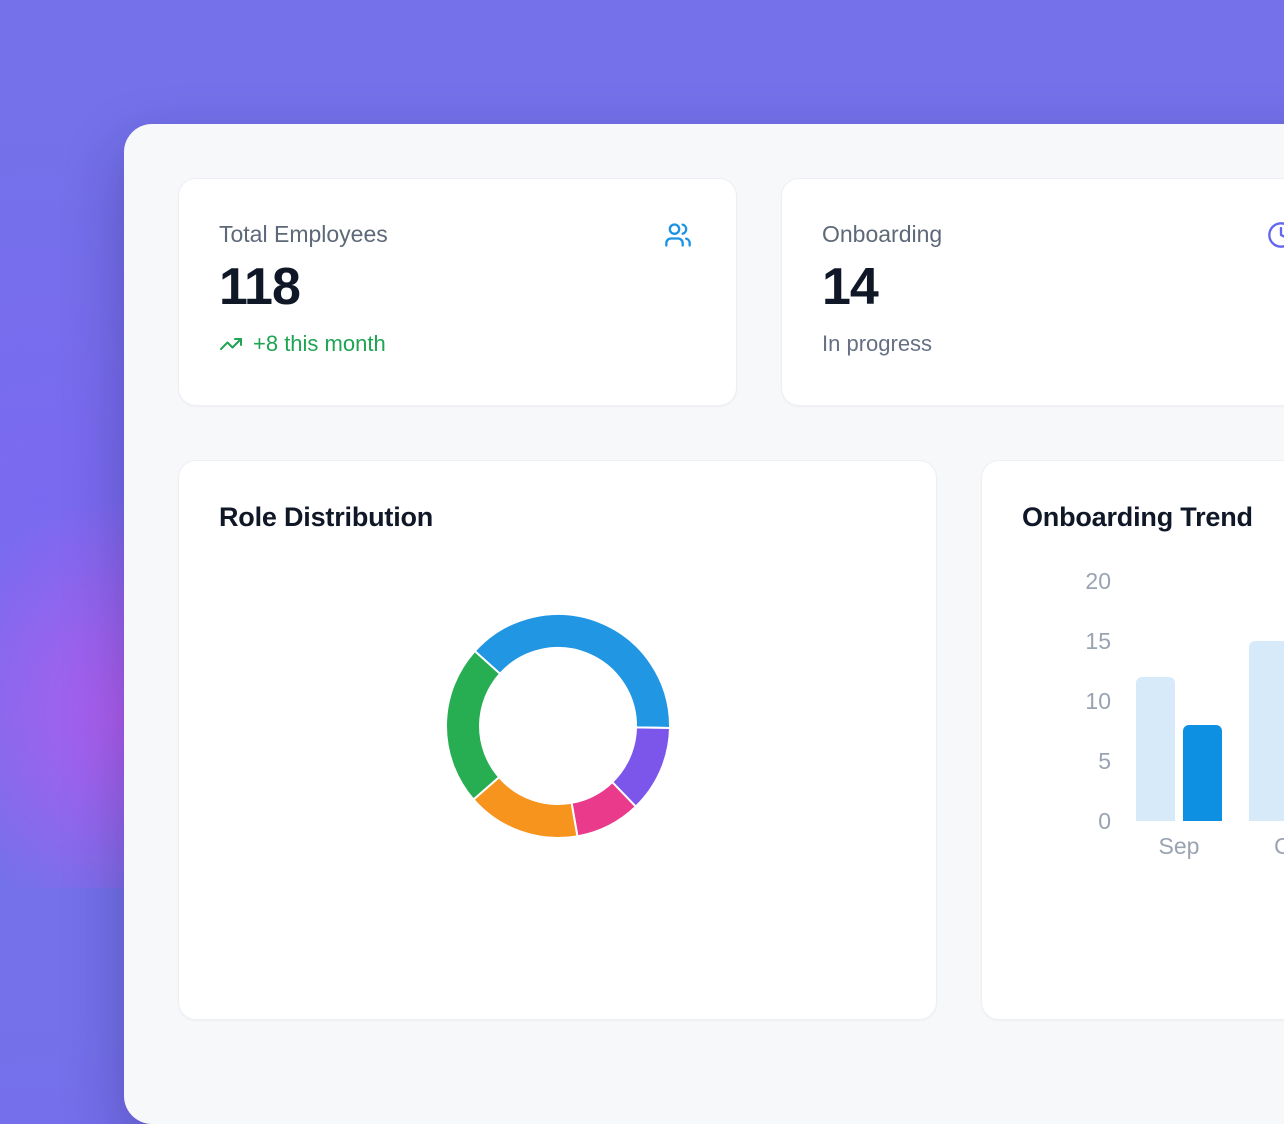 The image size is (1284, 1124). What do you see at coordinates (473, 725) in the screenshot?
I see `donut-segment-green` at bounding box center [473, 725].